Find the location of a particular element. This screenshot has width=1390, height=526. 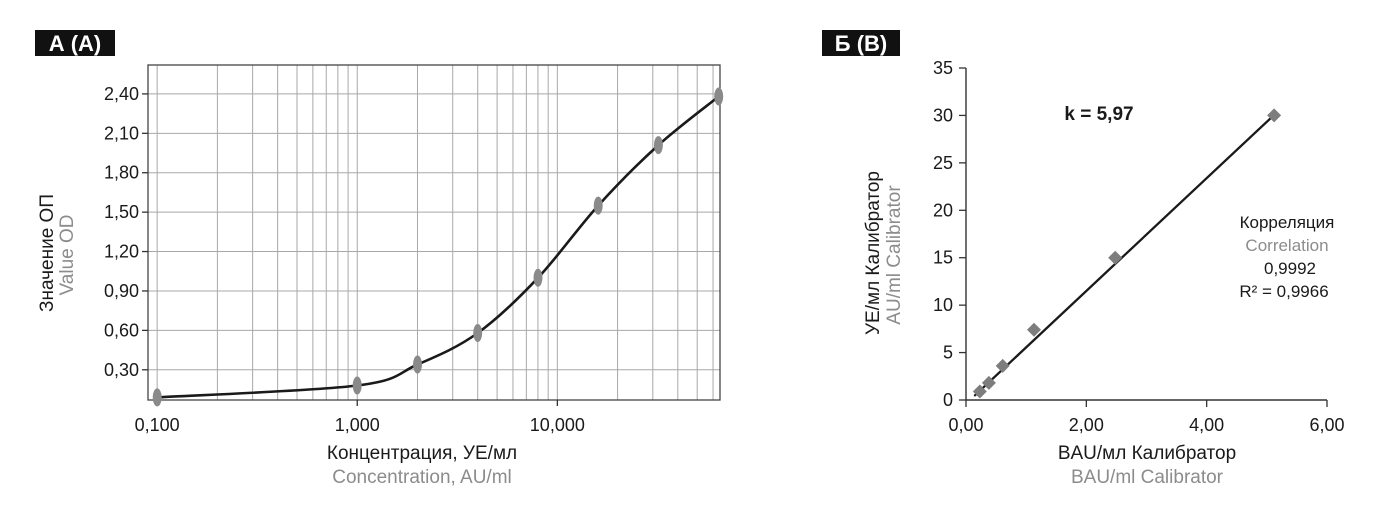

panel-b-y-axis-title-en: AU/ml Calibrator is located at coordinates (894, 255).